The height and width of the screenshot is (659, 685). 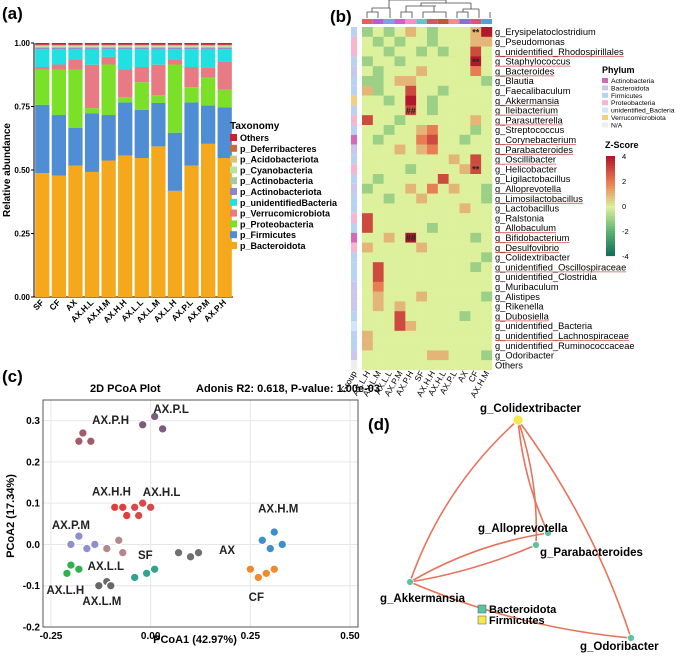 I want to click on group-color-cell, so click(x=486, y=21).